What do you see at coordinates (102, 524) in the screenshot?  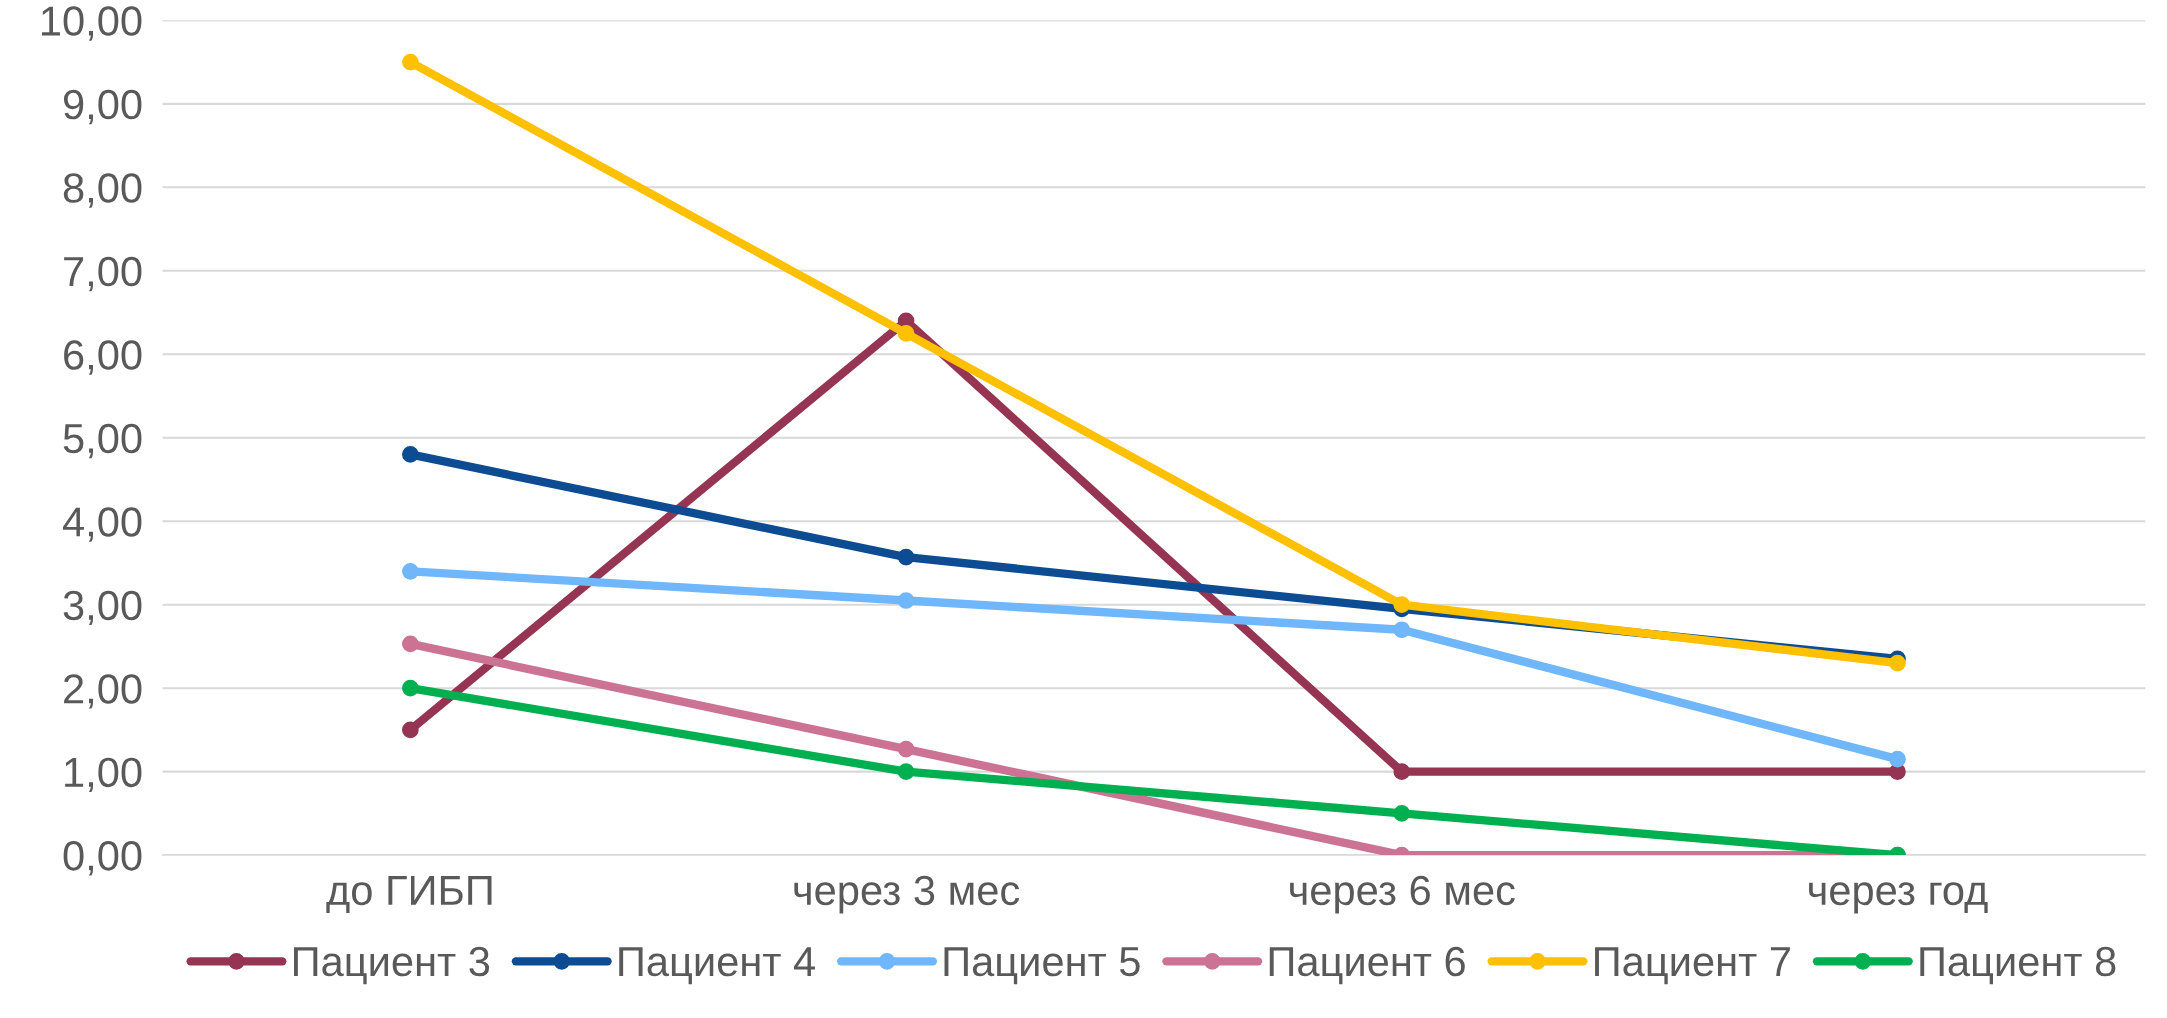 I see `y-tick-label: 4,00` at bounding box center [102, 524].